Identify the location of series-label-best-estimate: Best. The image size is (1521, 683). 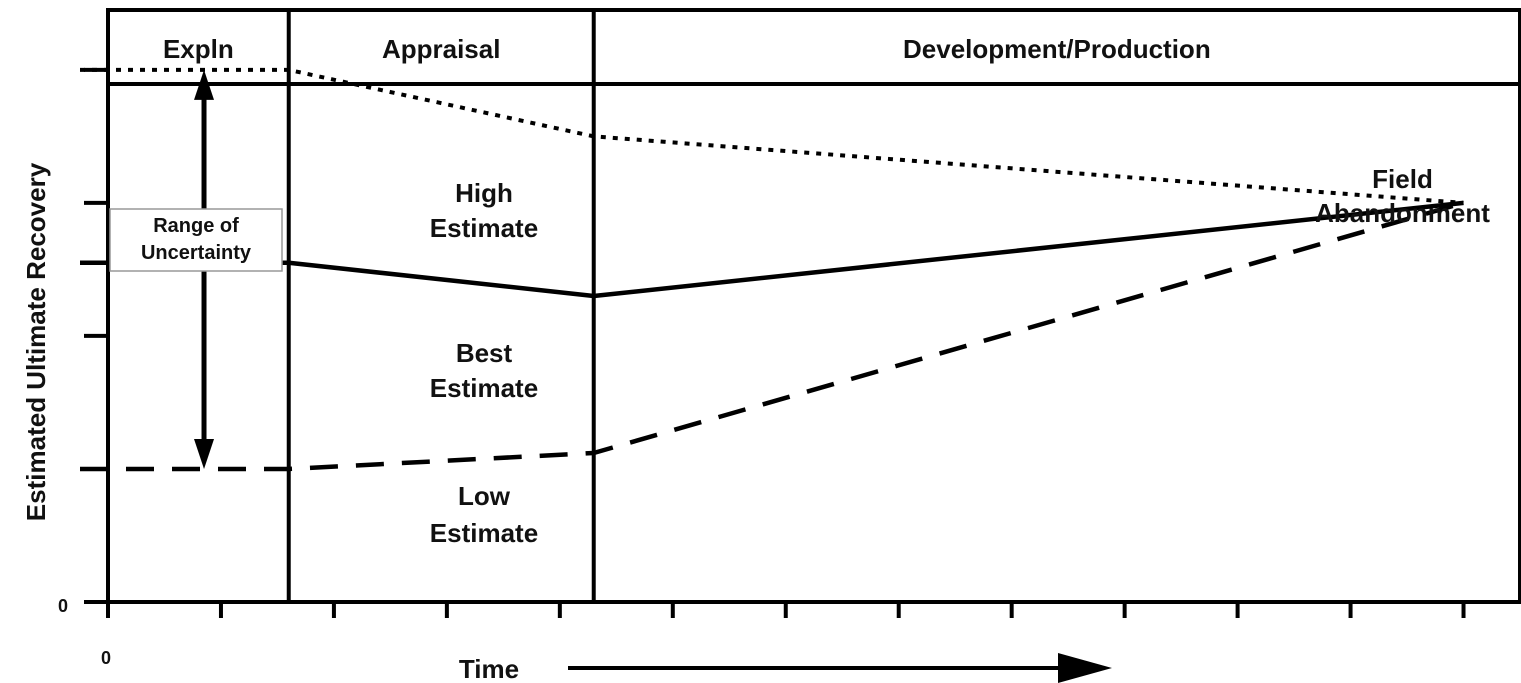
(484, 353).